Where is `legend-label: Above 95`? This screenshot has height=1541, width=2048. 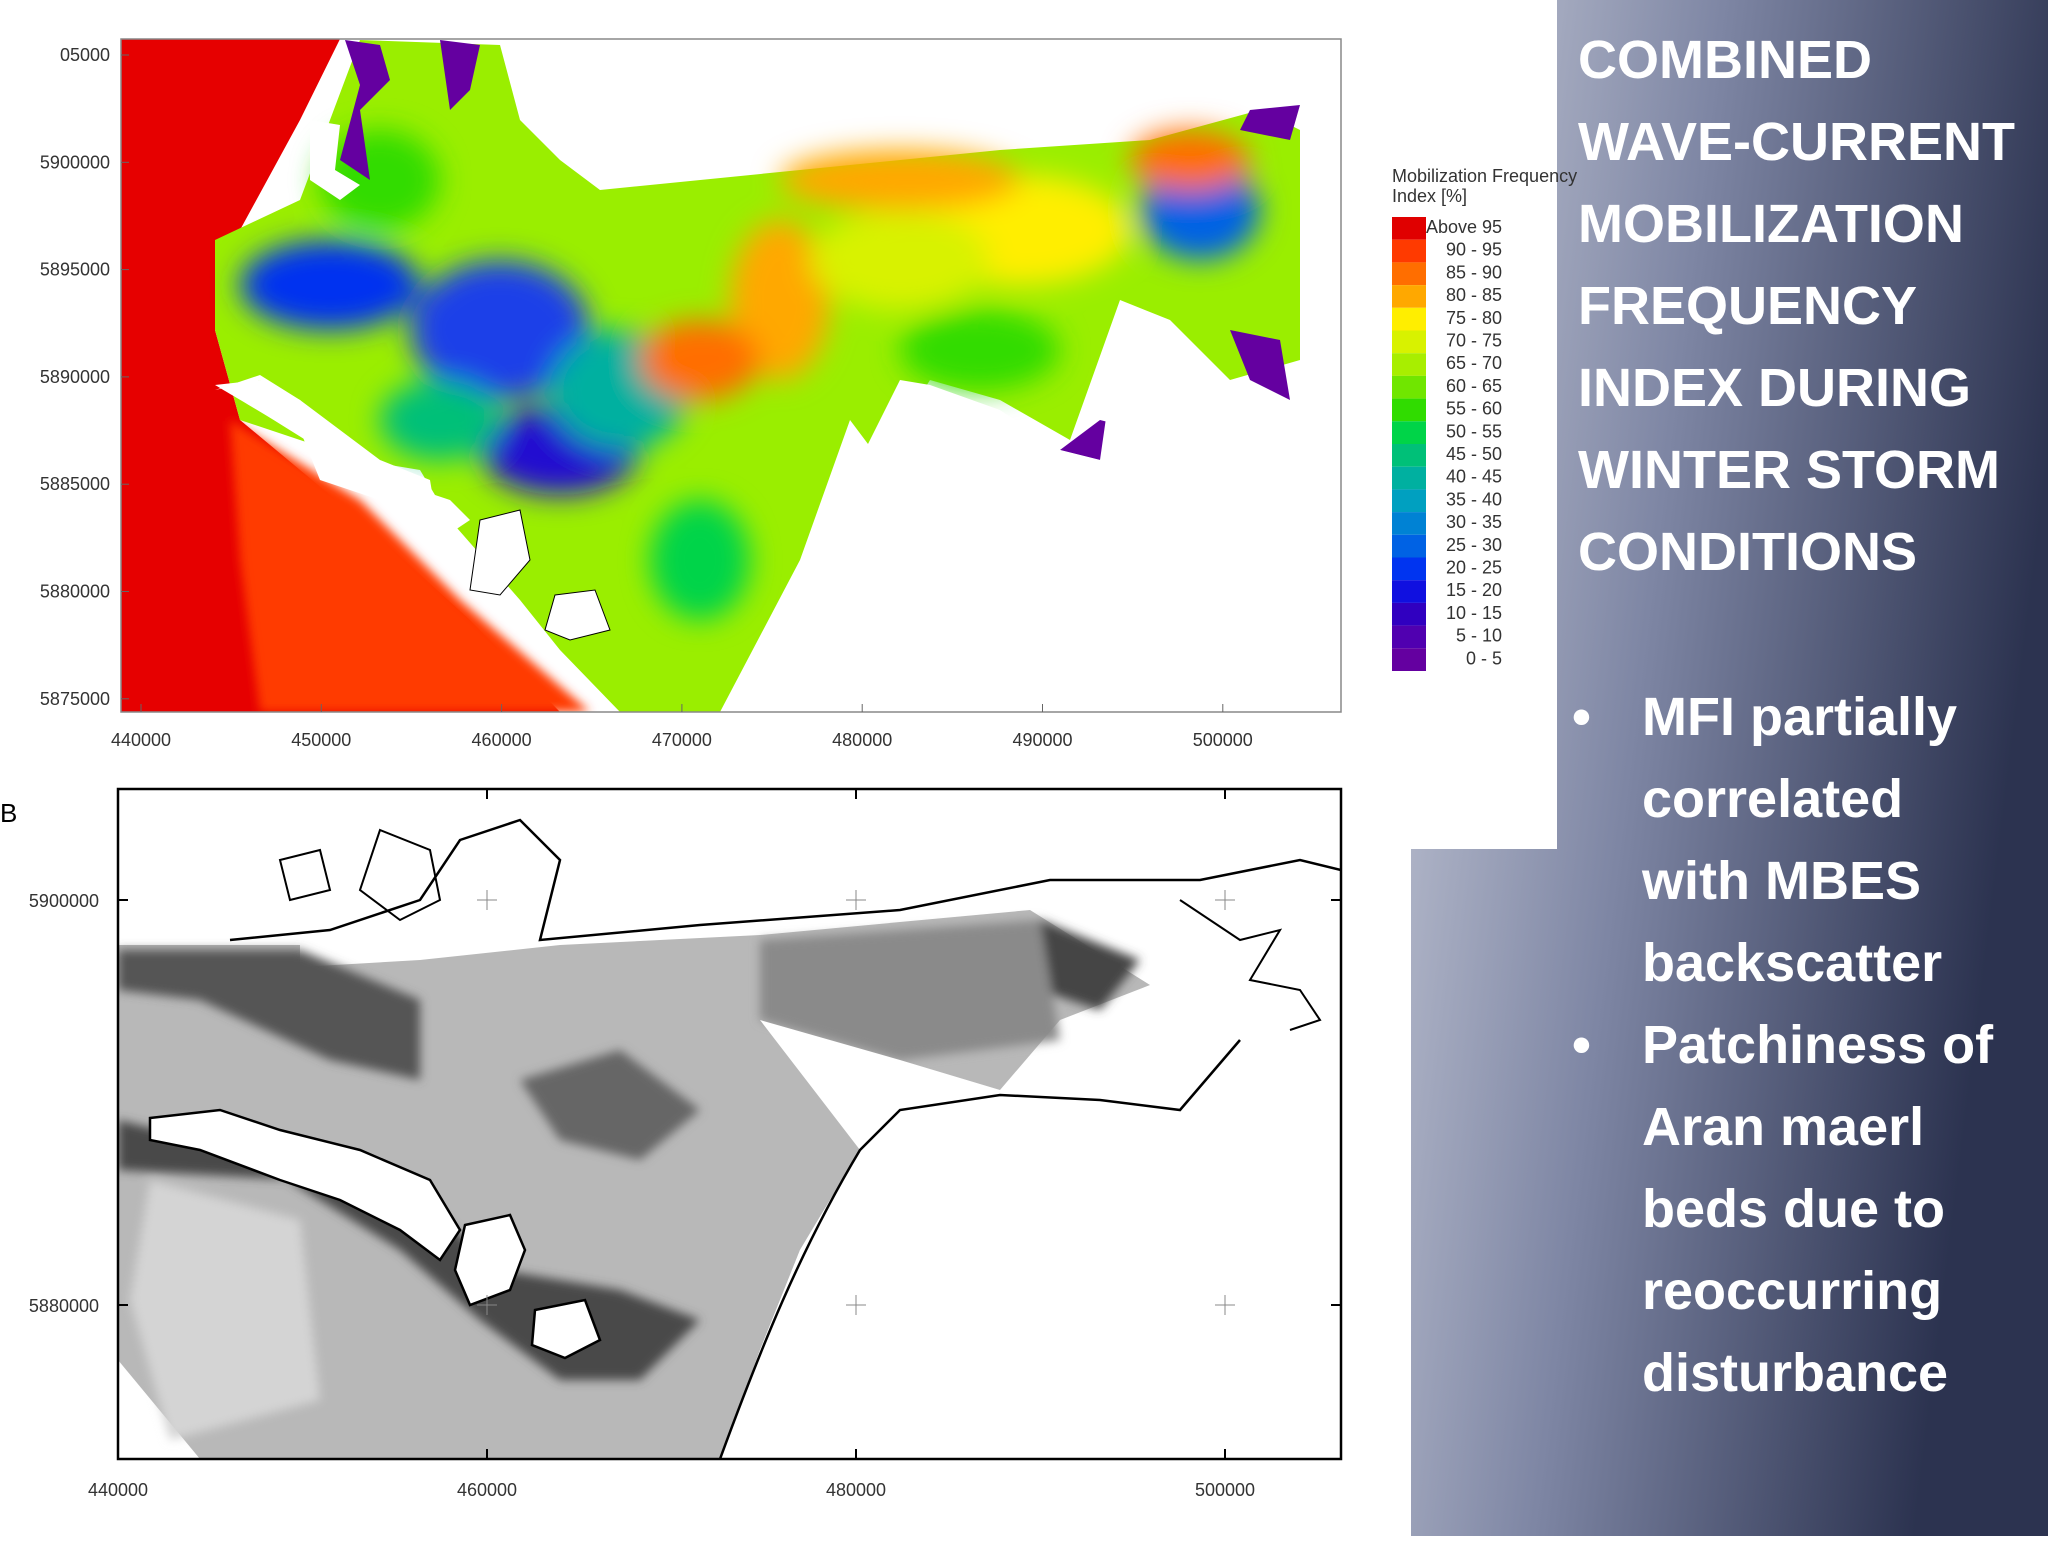
legend-label: Above 95 is located at coordinates (1464, 227).